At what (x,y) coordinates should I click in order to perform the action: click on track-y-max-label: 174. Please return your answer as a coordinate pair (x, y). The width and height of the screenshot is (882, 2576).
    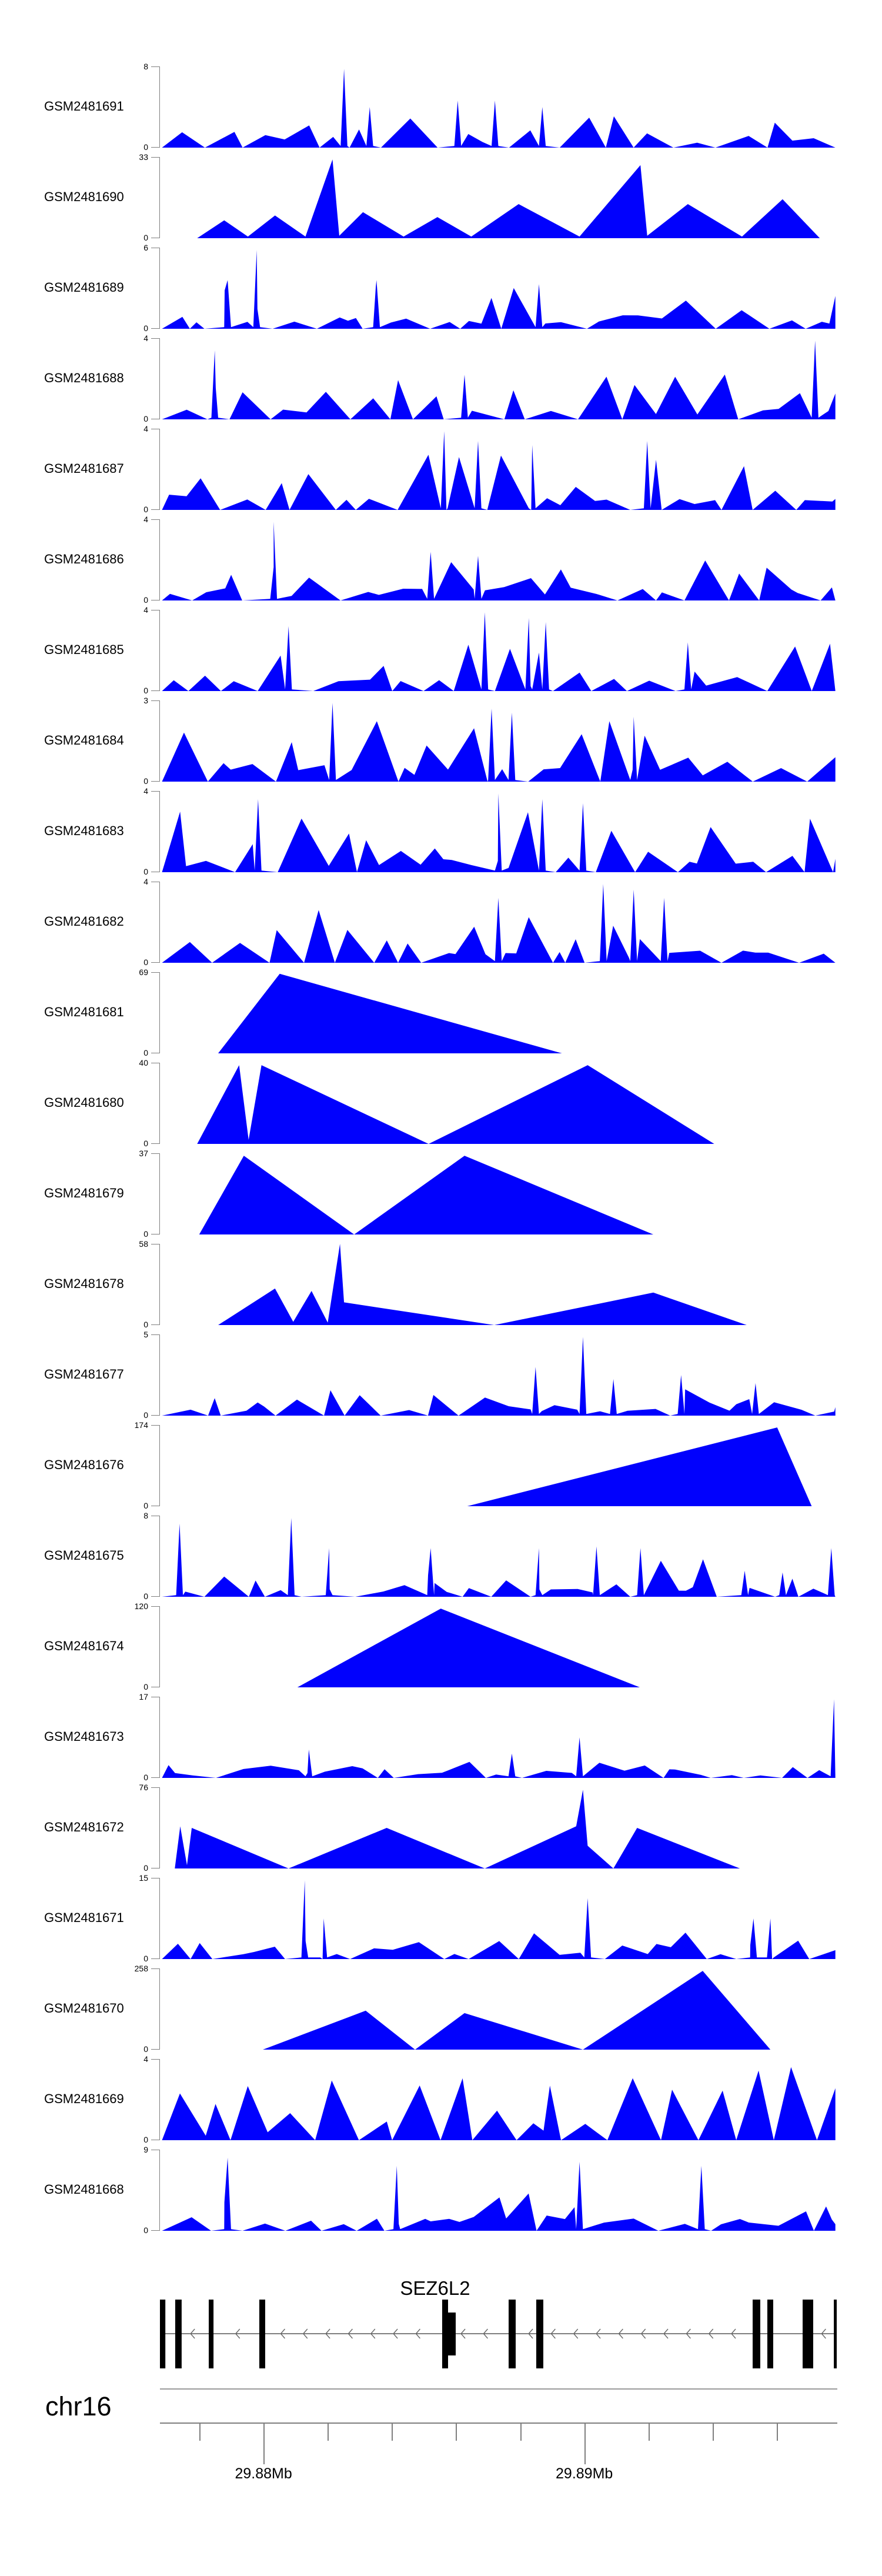
    Looking at the image, I should click on (141, 1425).